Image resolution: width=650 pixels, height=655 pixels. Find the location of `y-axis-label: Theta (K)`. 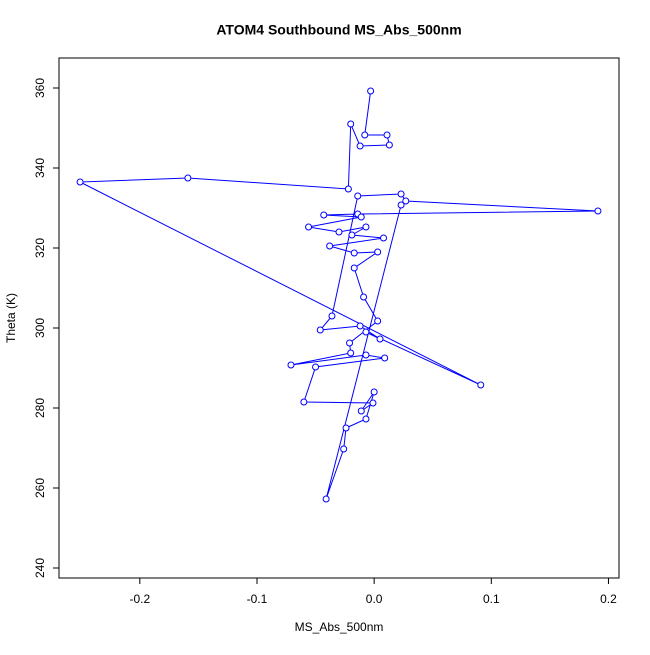

y-axis-label: Theta (K) is located at coordinates (11, 318).